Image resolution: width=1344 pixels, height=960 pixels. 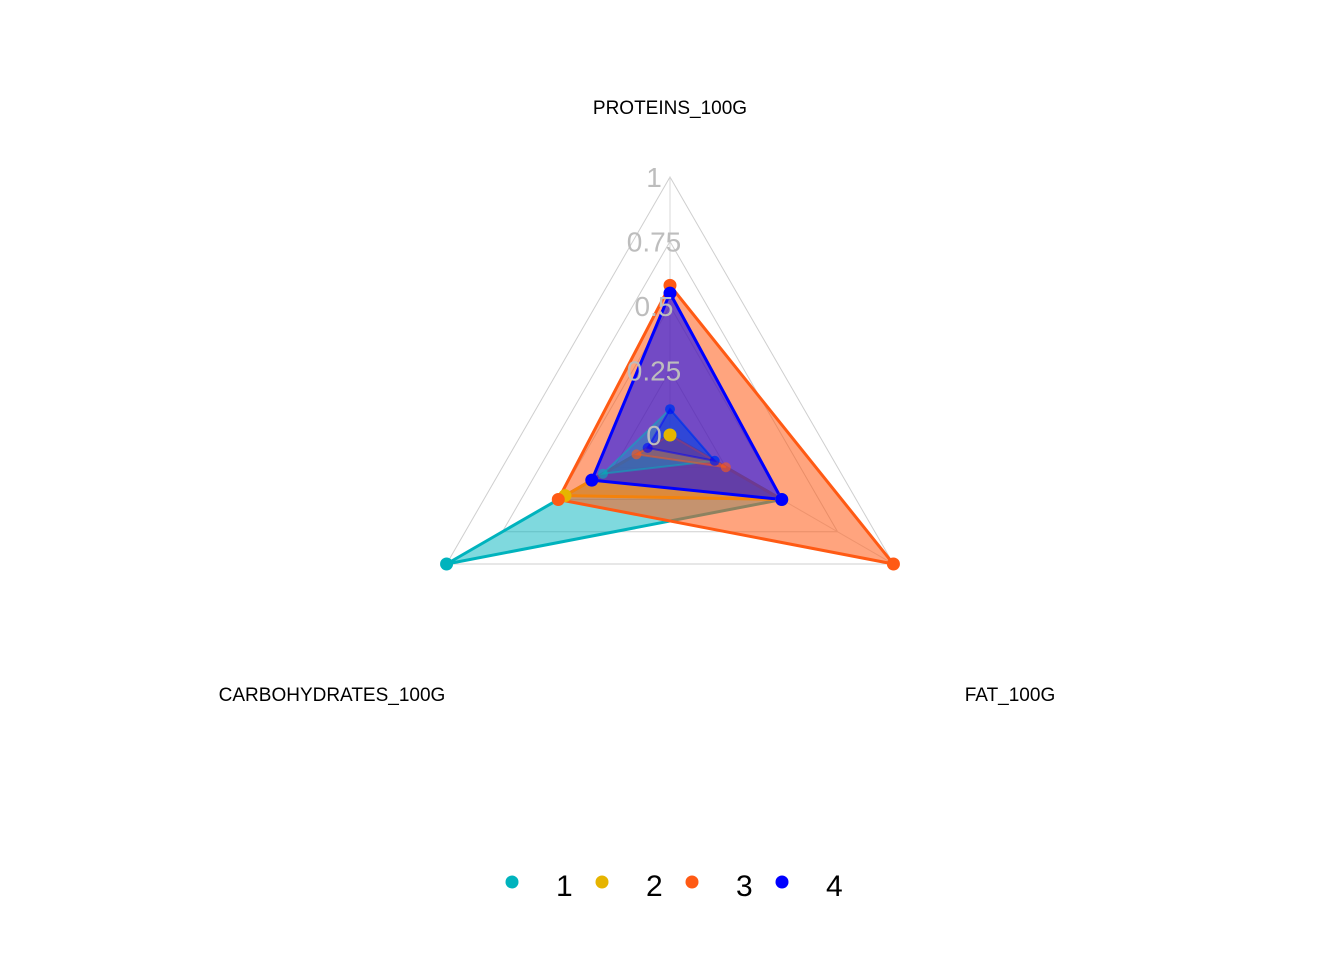 I want to click on radar-series, so click(x=670, y=424).